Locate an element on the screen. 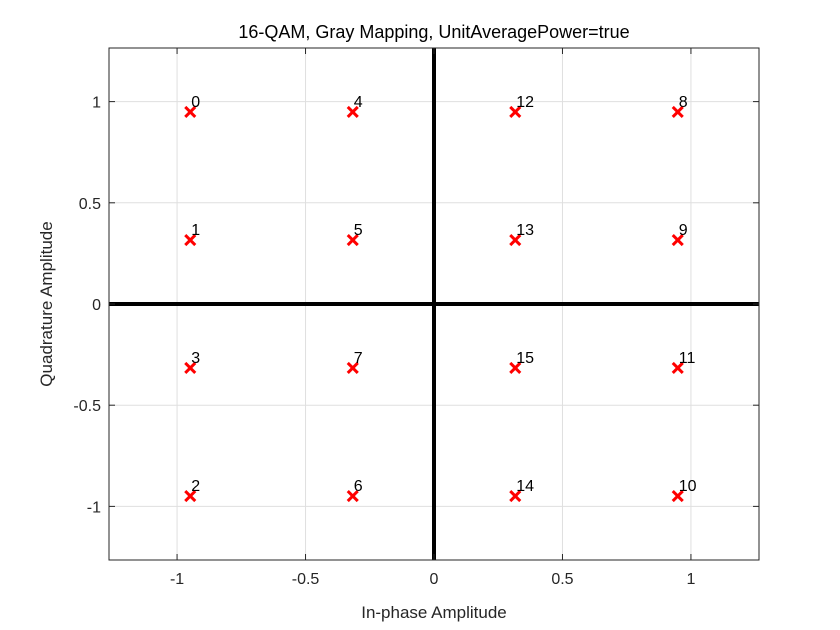 This screenshot has width=840, height=630. y-tick-label: 0 is located at coordinates (96, 305).